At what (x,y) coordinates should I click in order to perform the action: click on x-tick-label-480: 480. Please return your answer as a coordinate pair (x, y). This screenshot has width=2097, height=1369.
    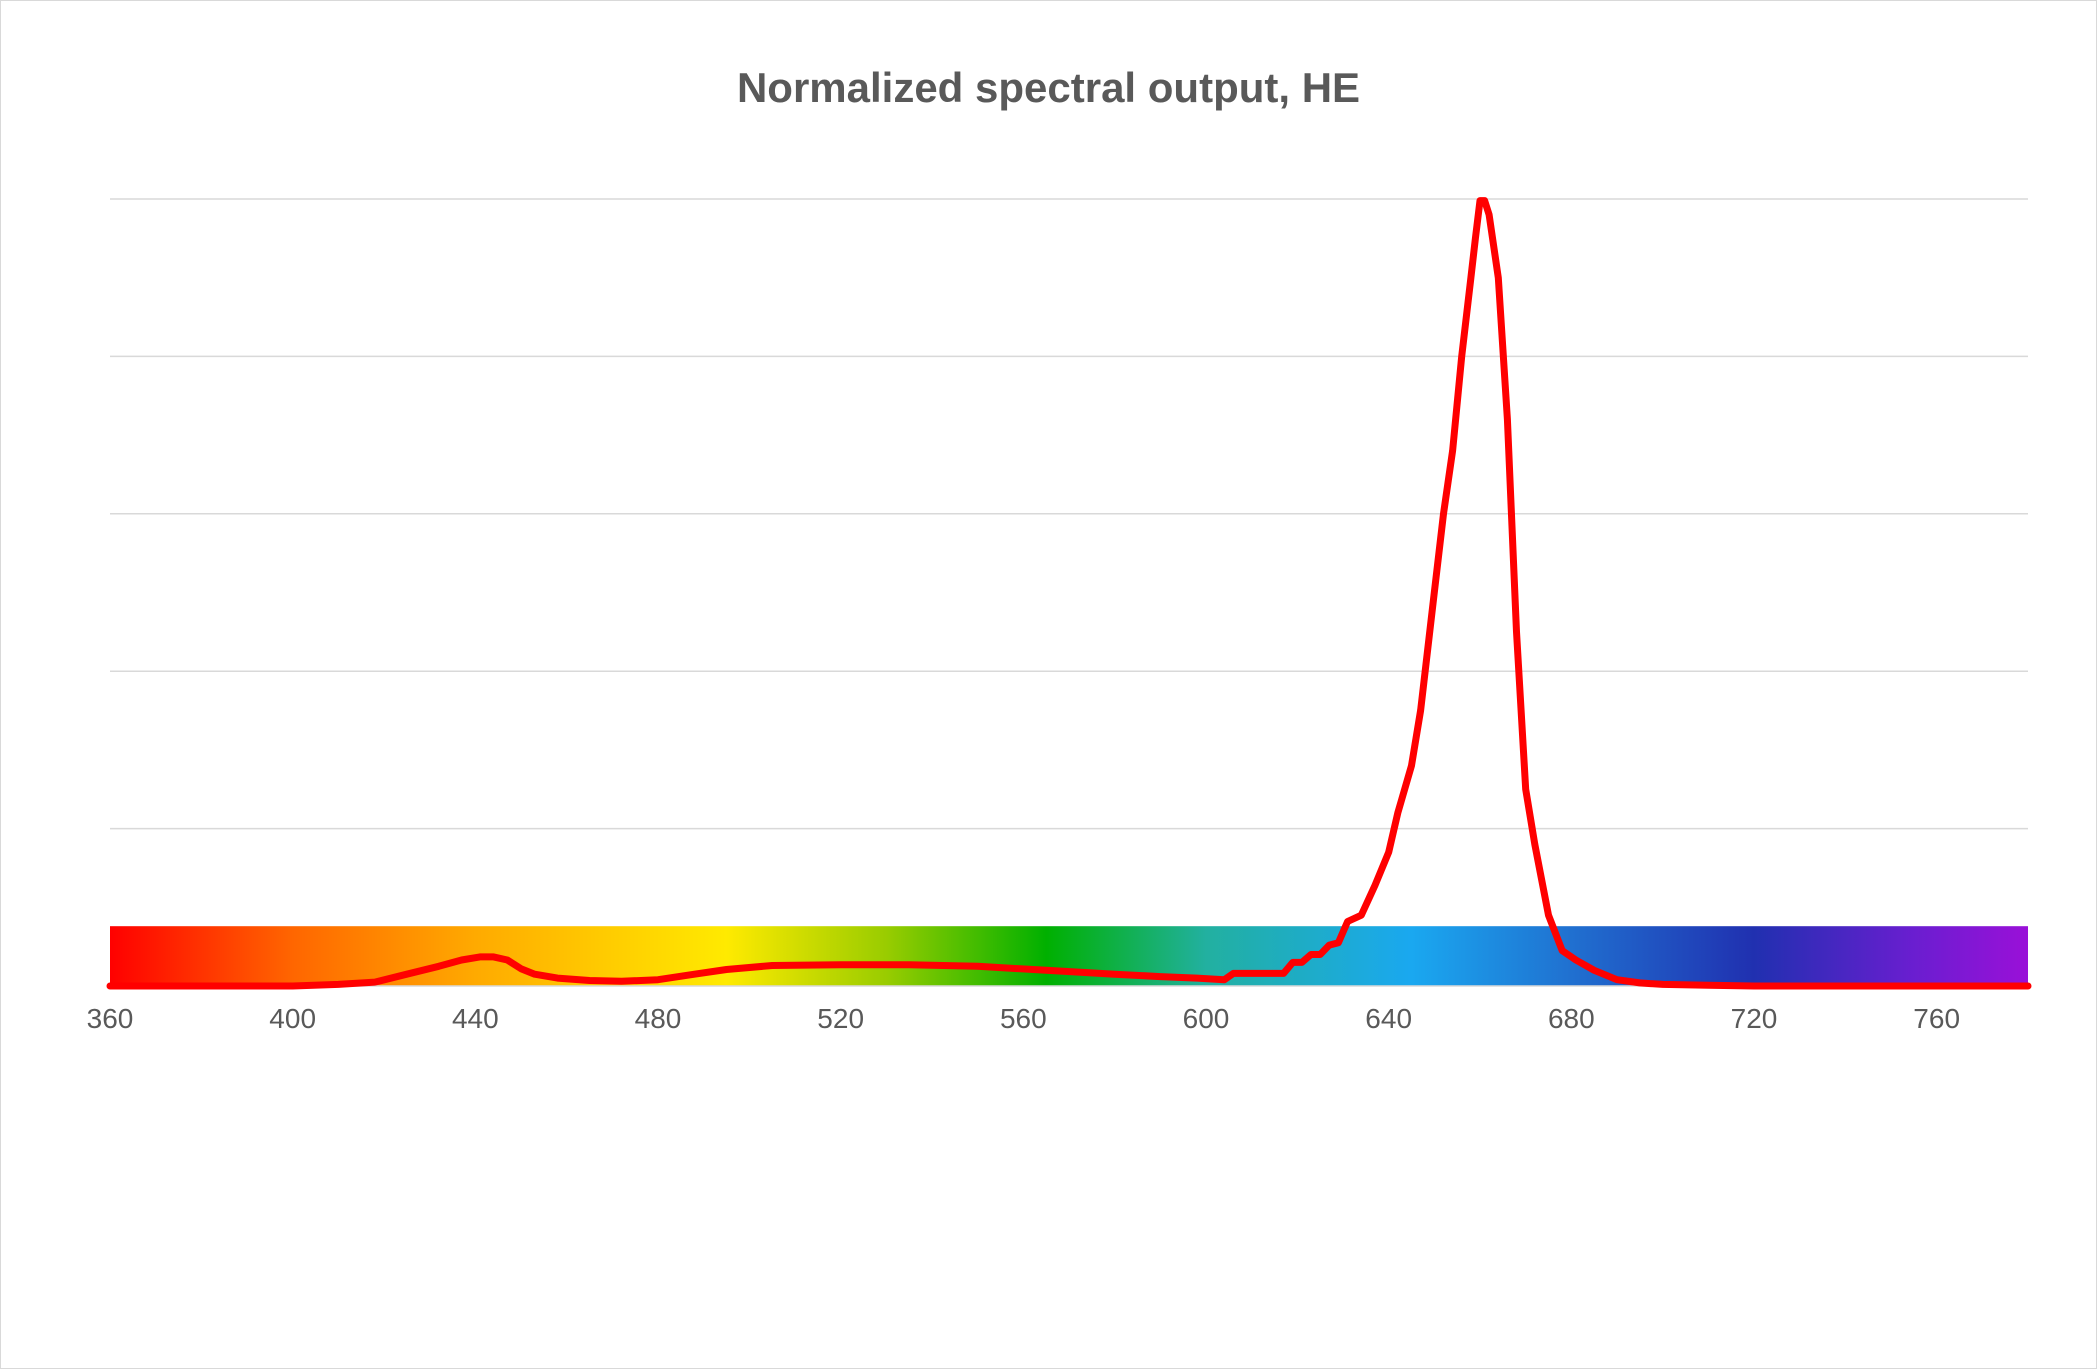
    Looking at the image, I should click on (658, 1018).